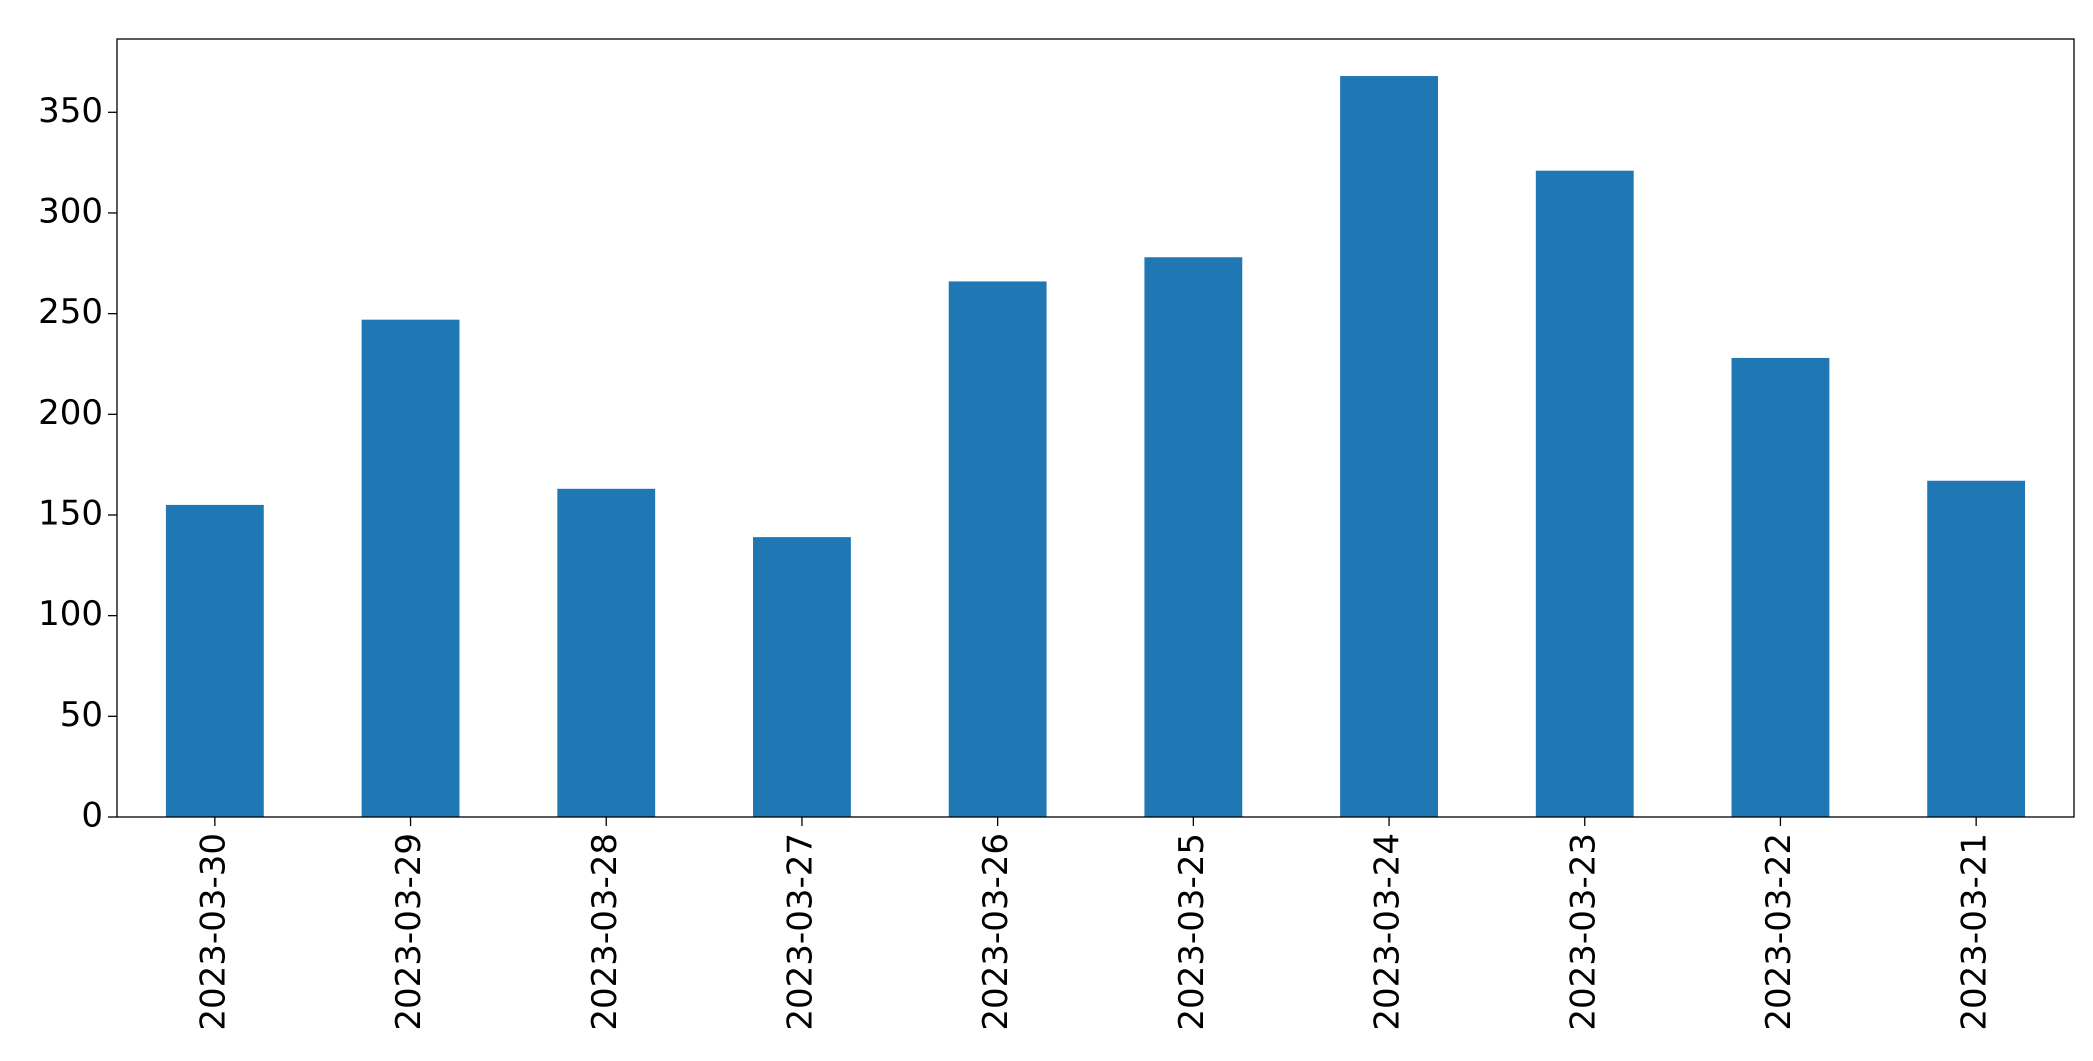 This screenshot has width=2093, height=1061. Describe the element at coordinates (800, 932) in the screenshot. I see `x-tick-label: 2023-03-27` at that location.